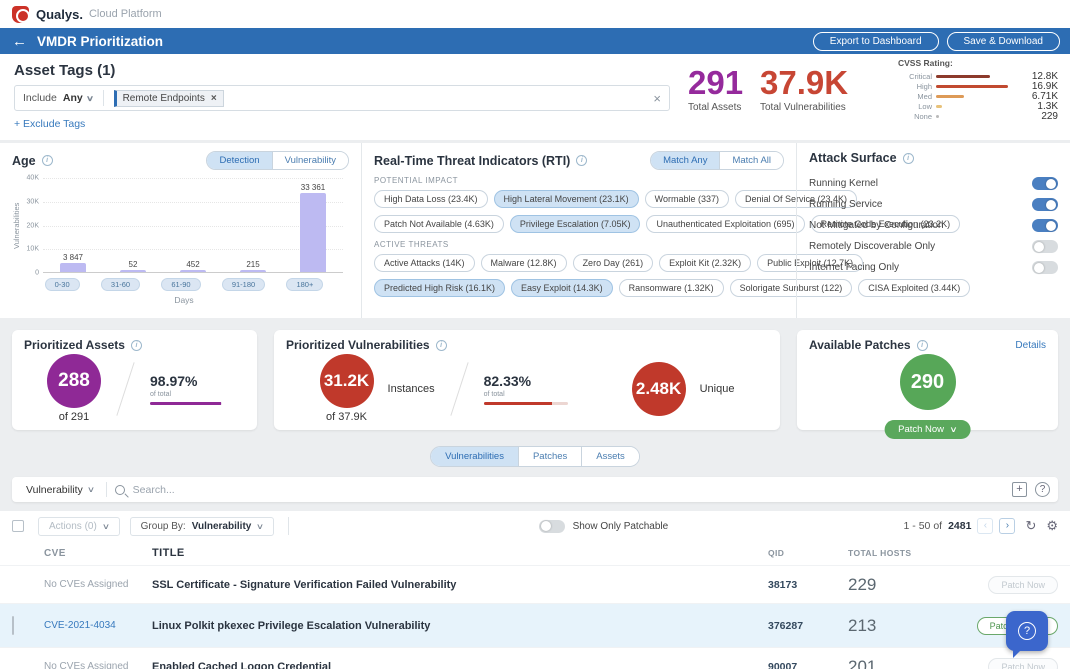 This screenshot has height=669, width=1070. Describe the element at coordinates (213, 98) in the screenshot. I see `remove-tag-icon: ×` at that location.